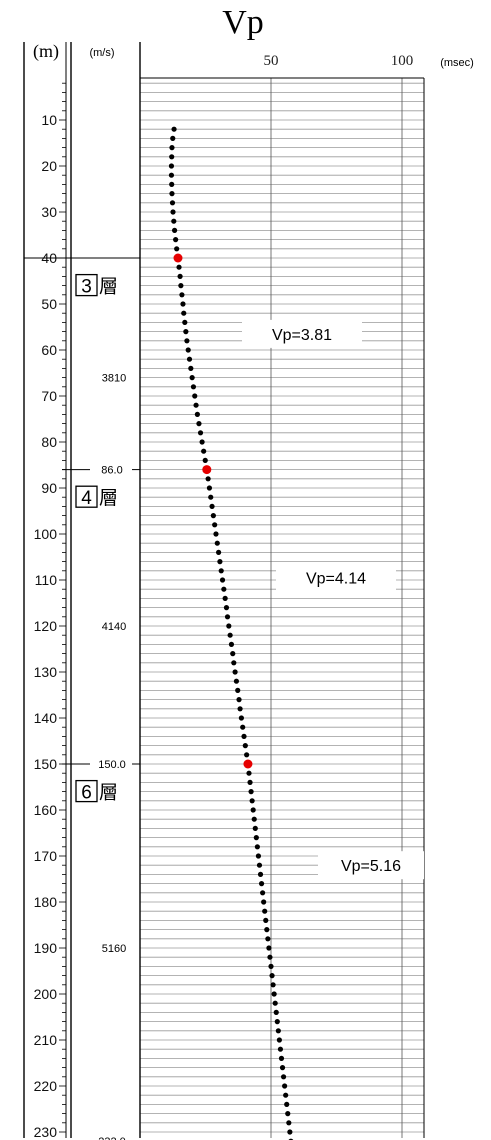  What do you see at coordinates (86, 287) in the screenshot?
I see `layer-number: 3` at bounding box center [86, 287].